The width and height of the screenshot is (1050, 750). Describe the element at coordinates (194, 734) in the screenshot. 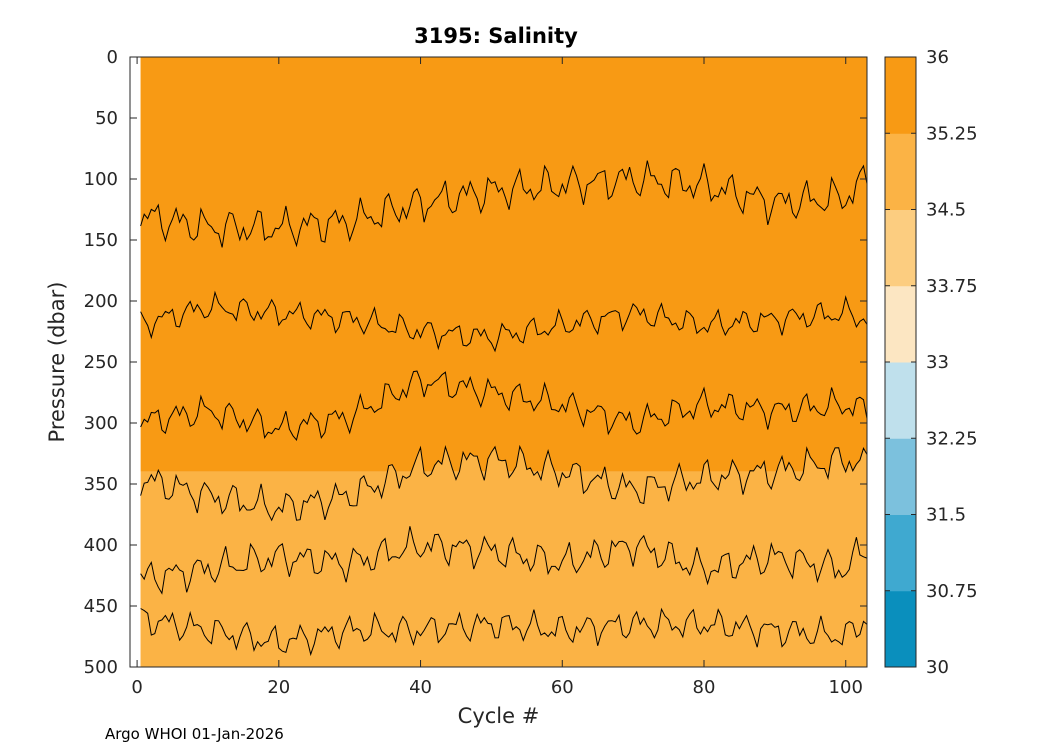

I see `credit-text: Argo WHOI 01-Jan-2026` at that location.